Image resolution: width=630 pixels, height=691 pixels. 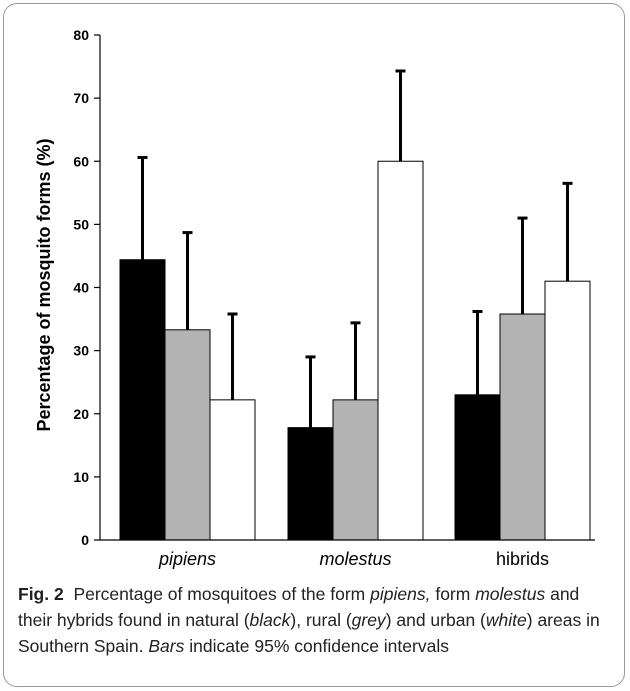 I want to click on x-axis: pipiens molestus hibrids, so click(x=347, y=554).